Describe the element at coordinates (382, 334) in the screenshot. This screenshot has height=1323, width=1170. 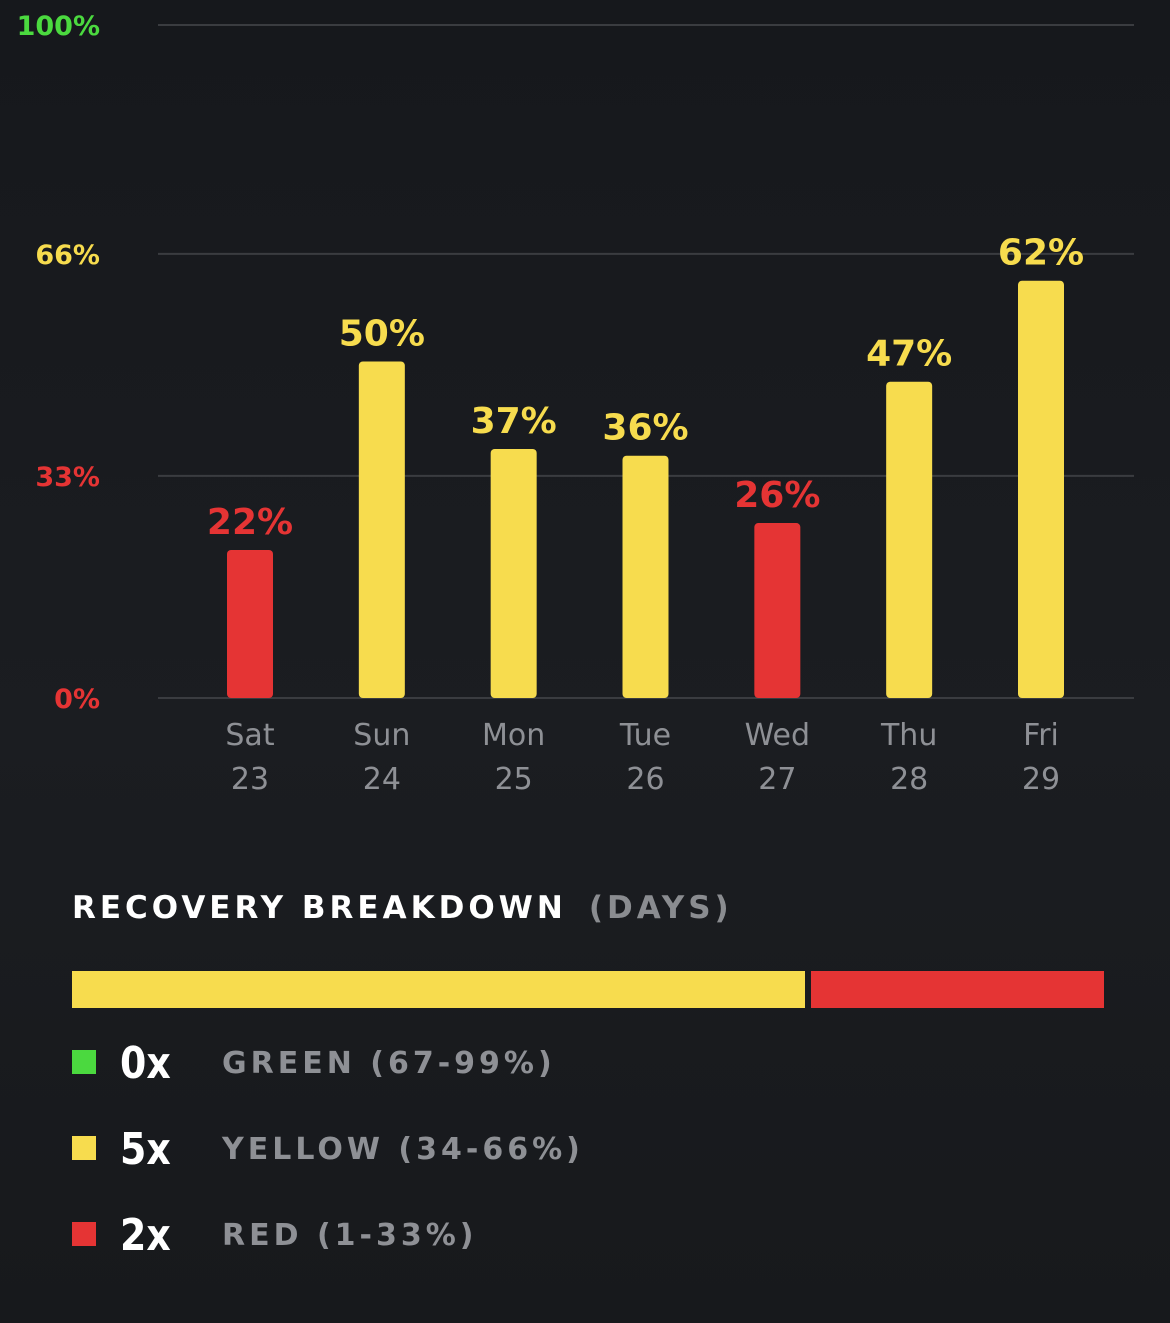
I see `bar-value-label: 50%` at that location.